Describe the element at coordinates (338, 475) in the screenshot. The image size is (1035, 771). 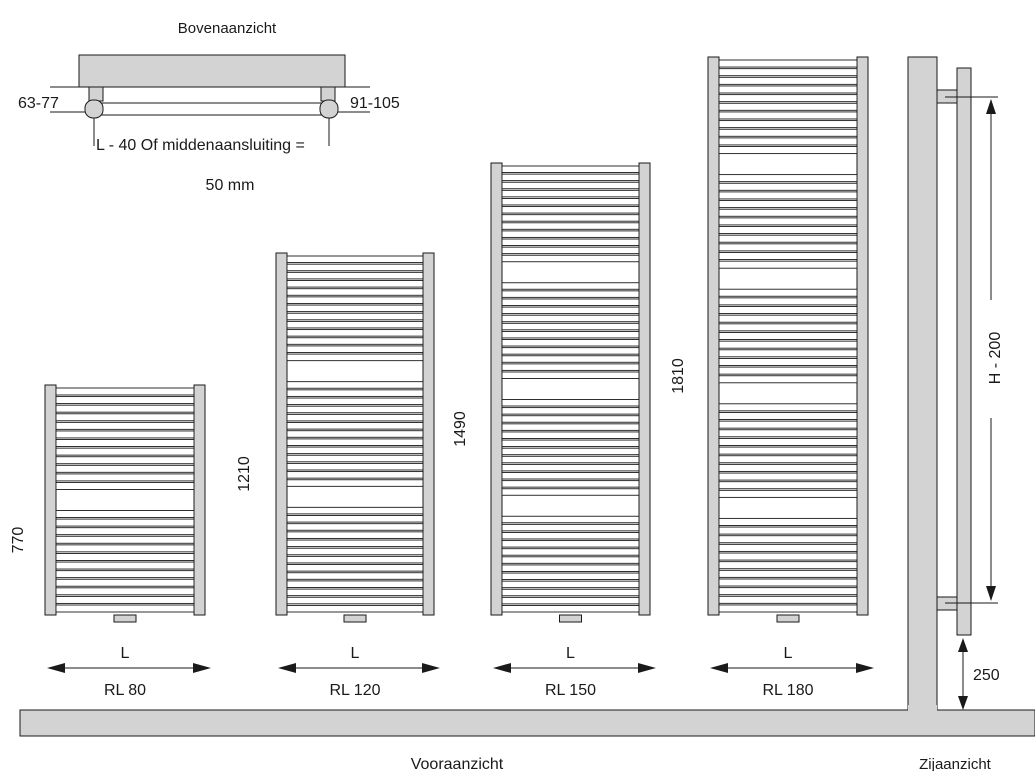
I see `radiator-2: 1210 L RL 120` at that location.